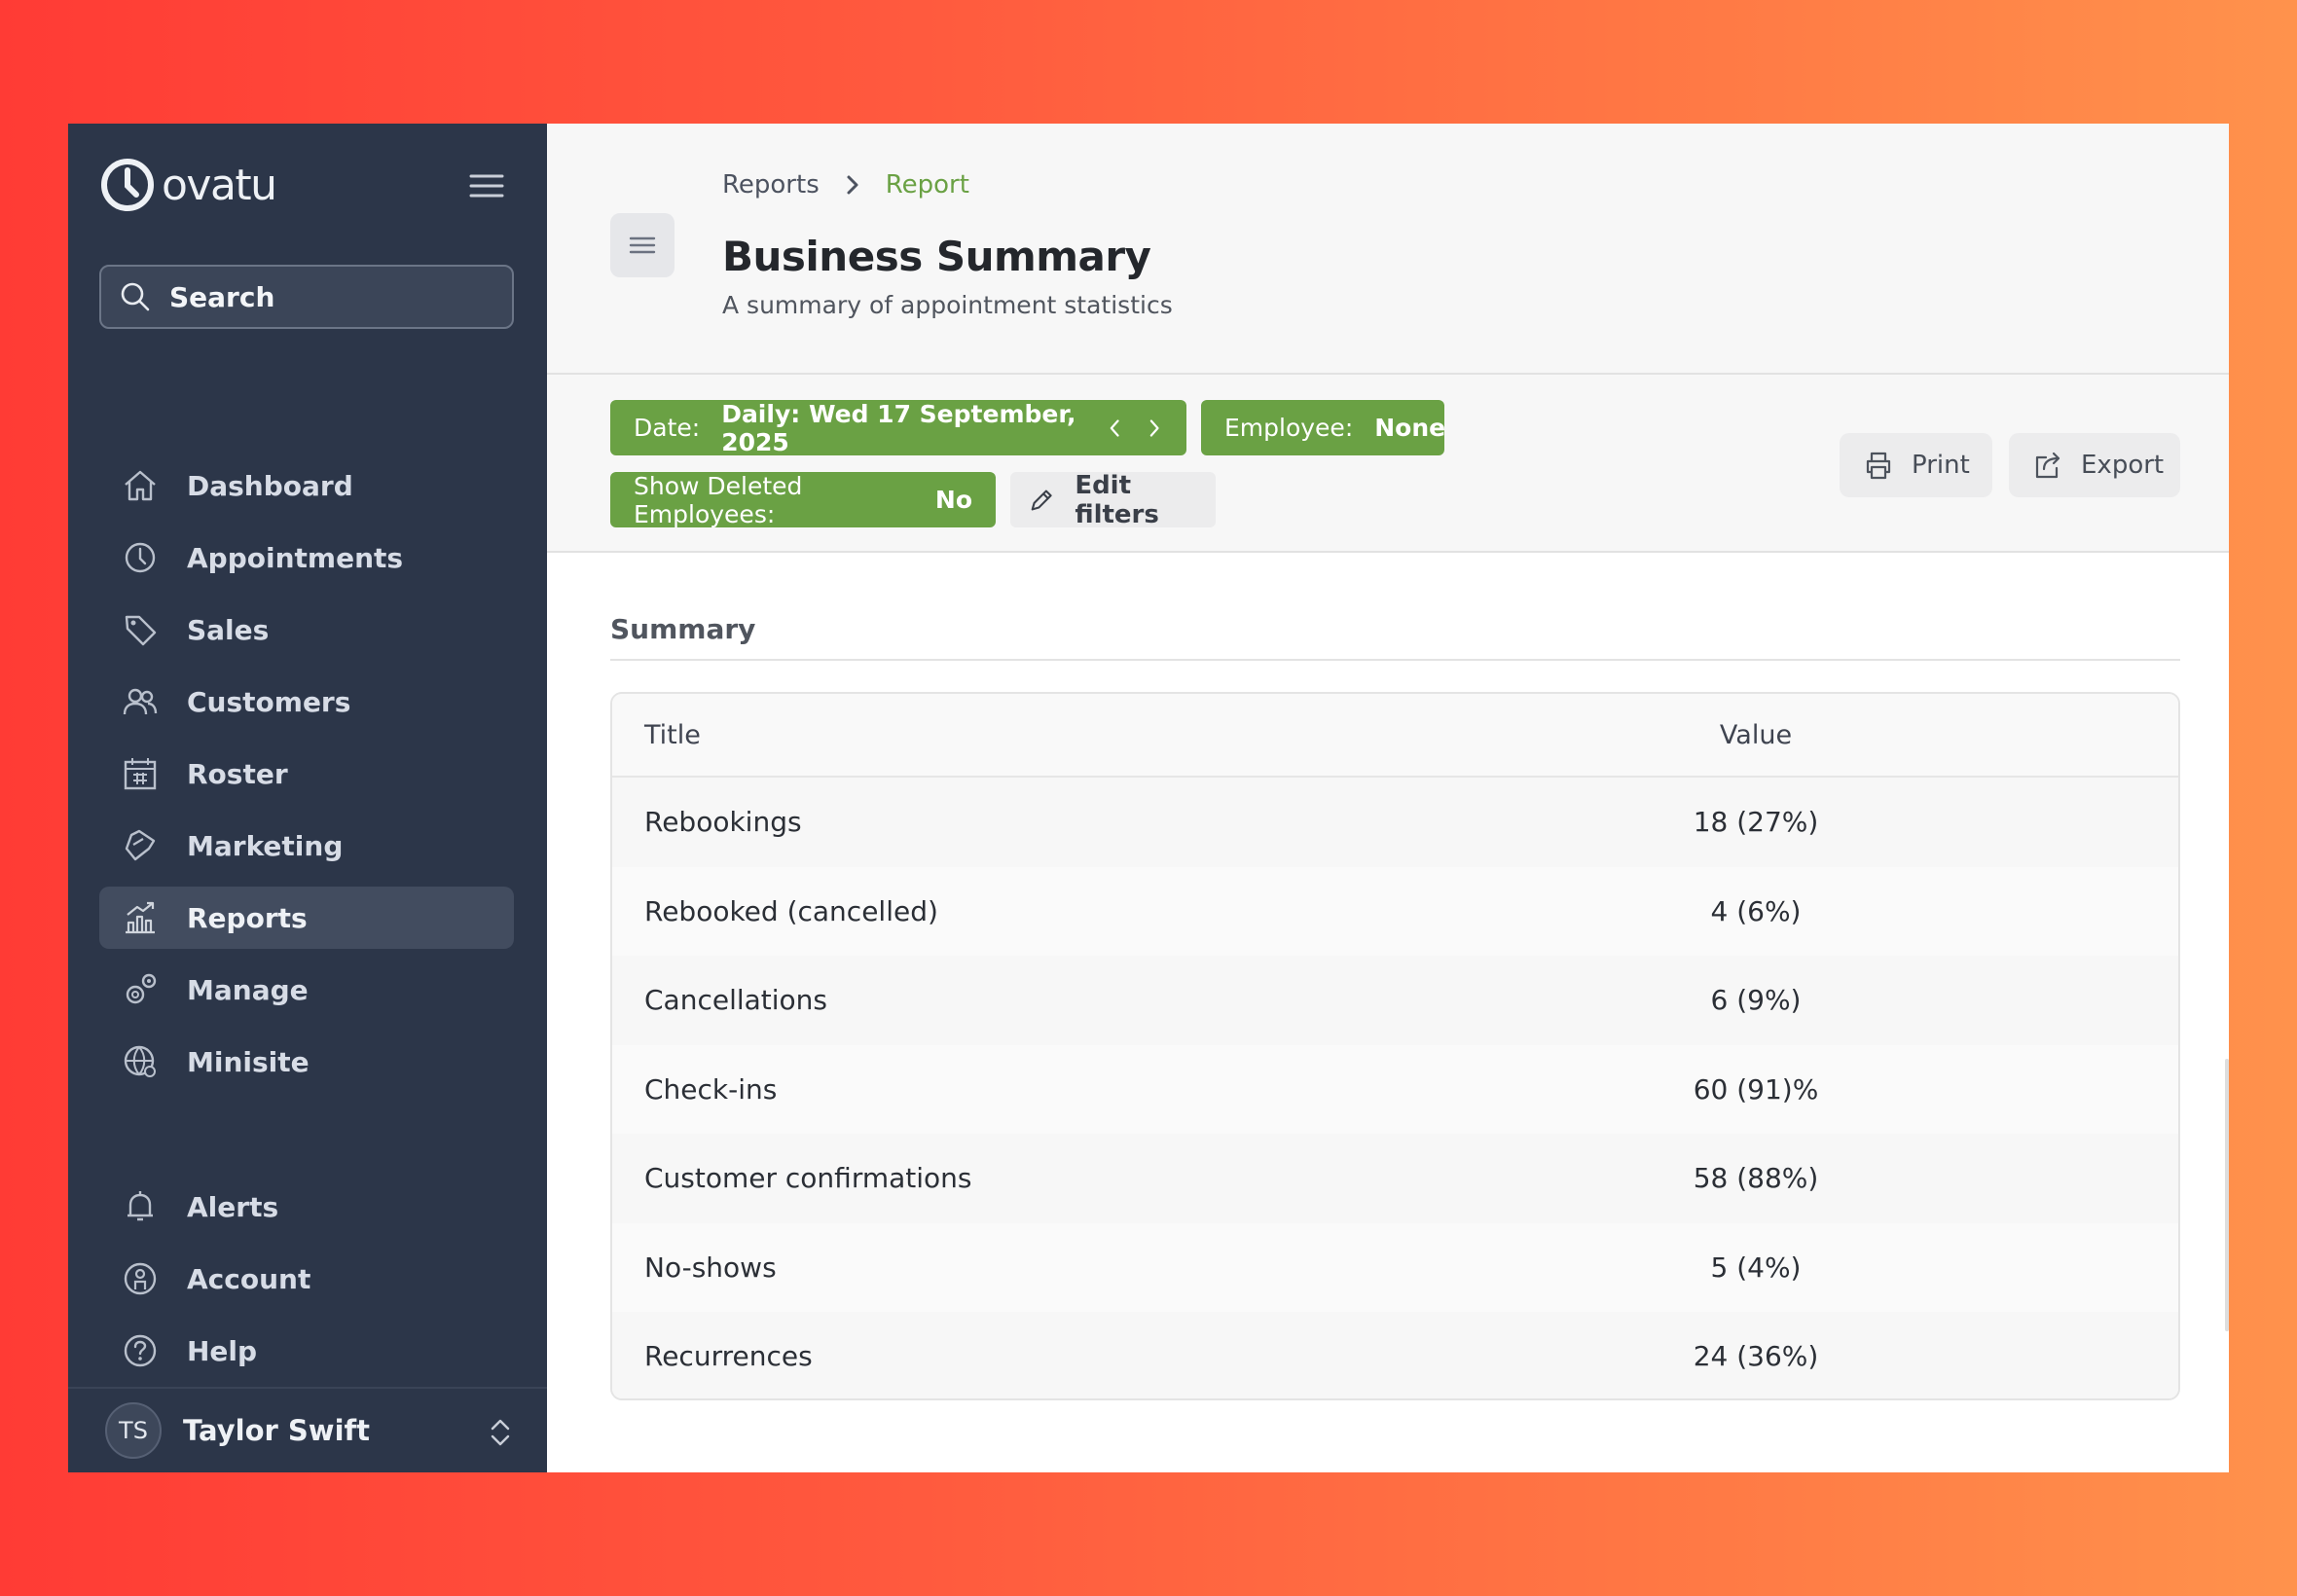 The image size is (2297, 1596). I want to click on sidebar-item-account: Account, so click(306, 1279).